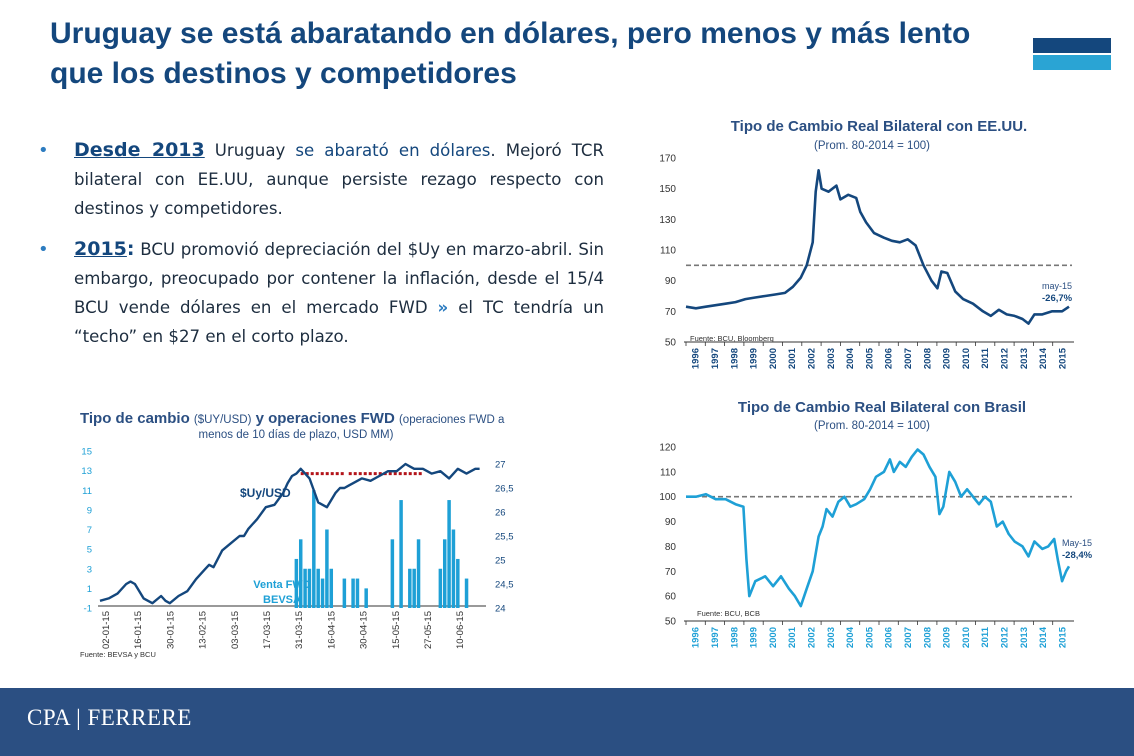  What do you see at coordinates (1072, 62) in the screenshot?
I see `title-decoration-bar-light` at bounding box center [1072, 62].